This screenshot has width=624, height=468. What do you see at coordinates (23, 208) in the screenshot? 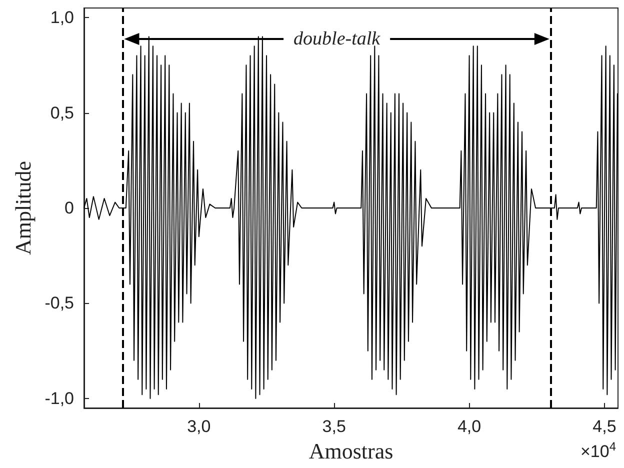
I see `y-axis-title: Amplitude` at bounding box center [23, 208].